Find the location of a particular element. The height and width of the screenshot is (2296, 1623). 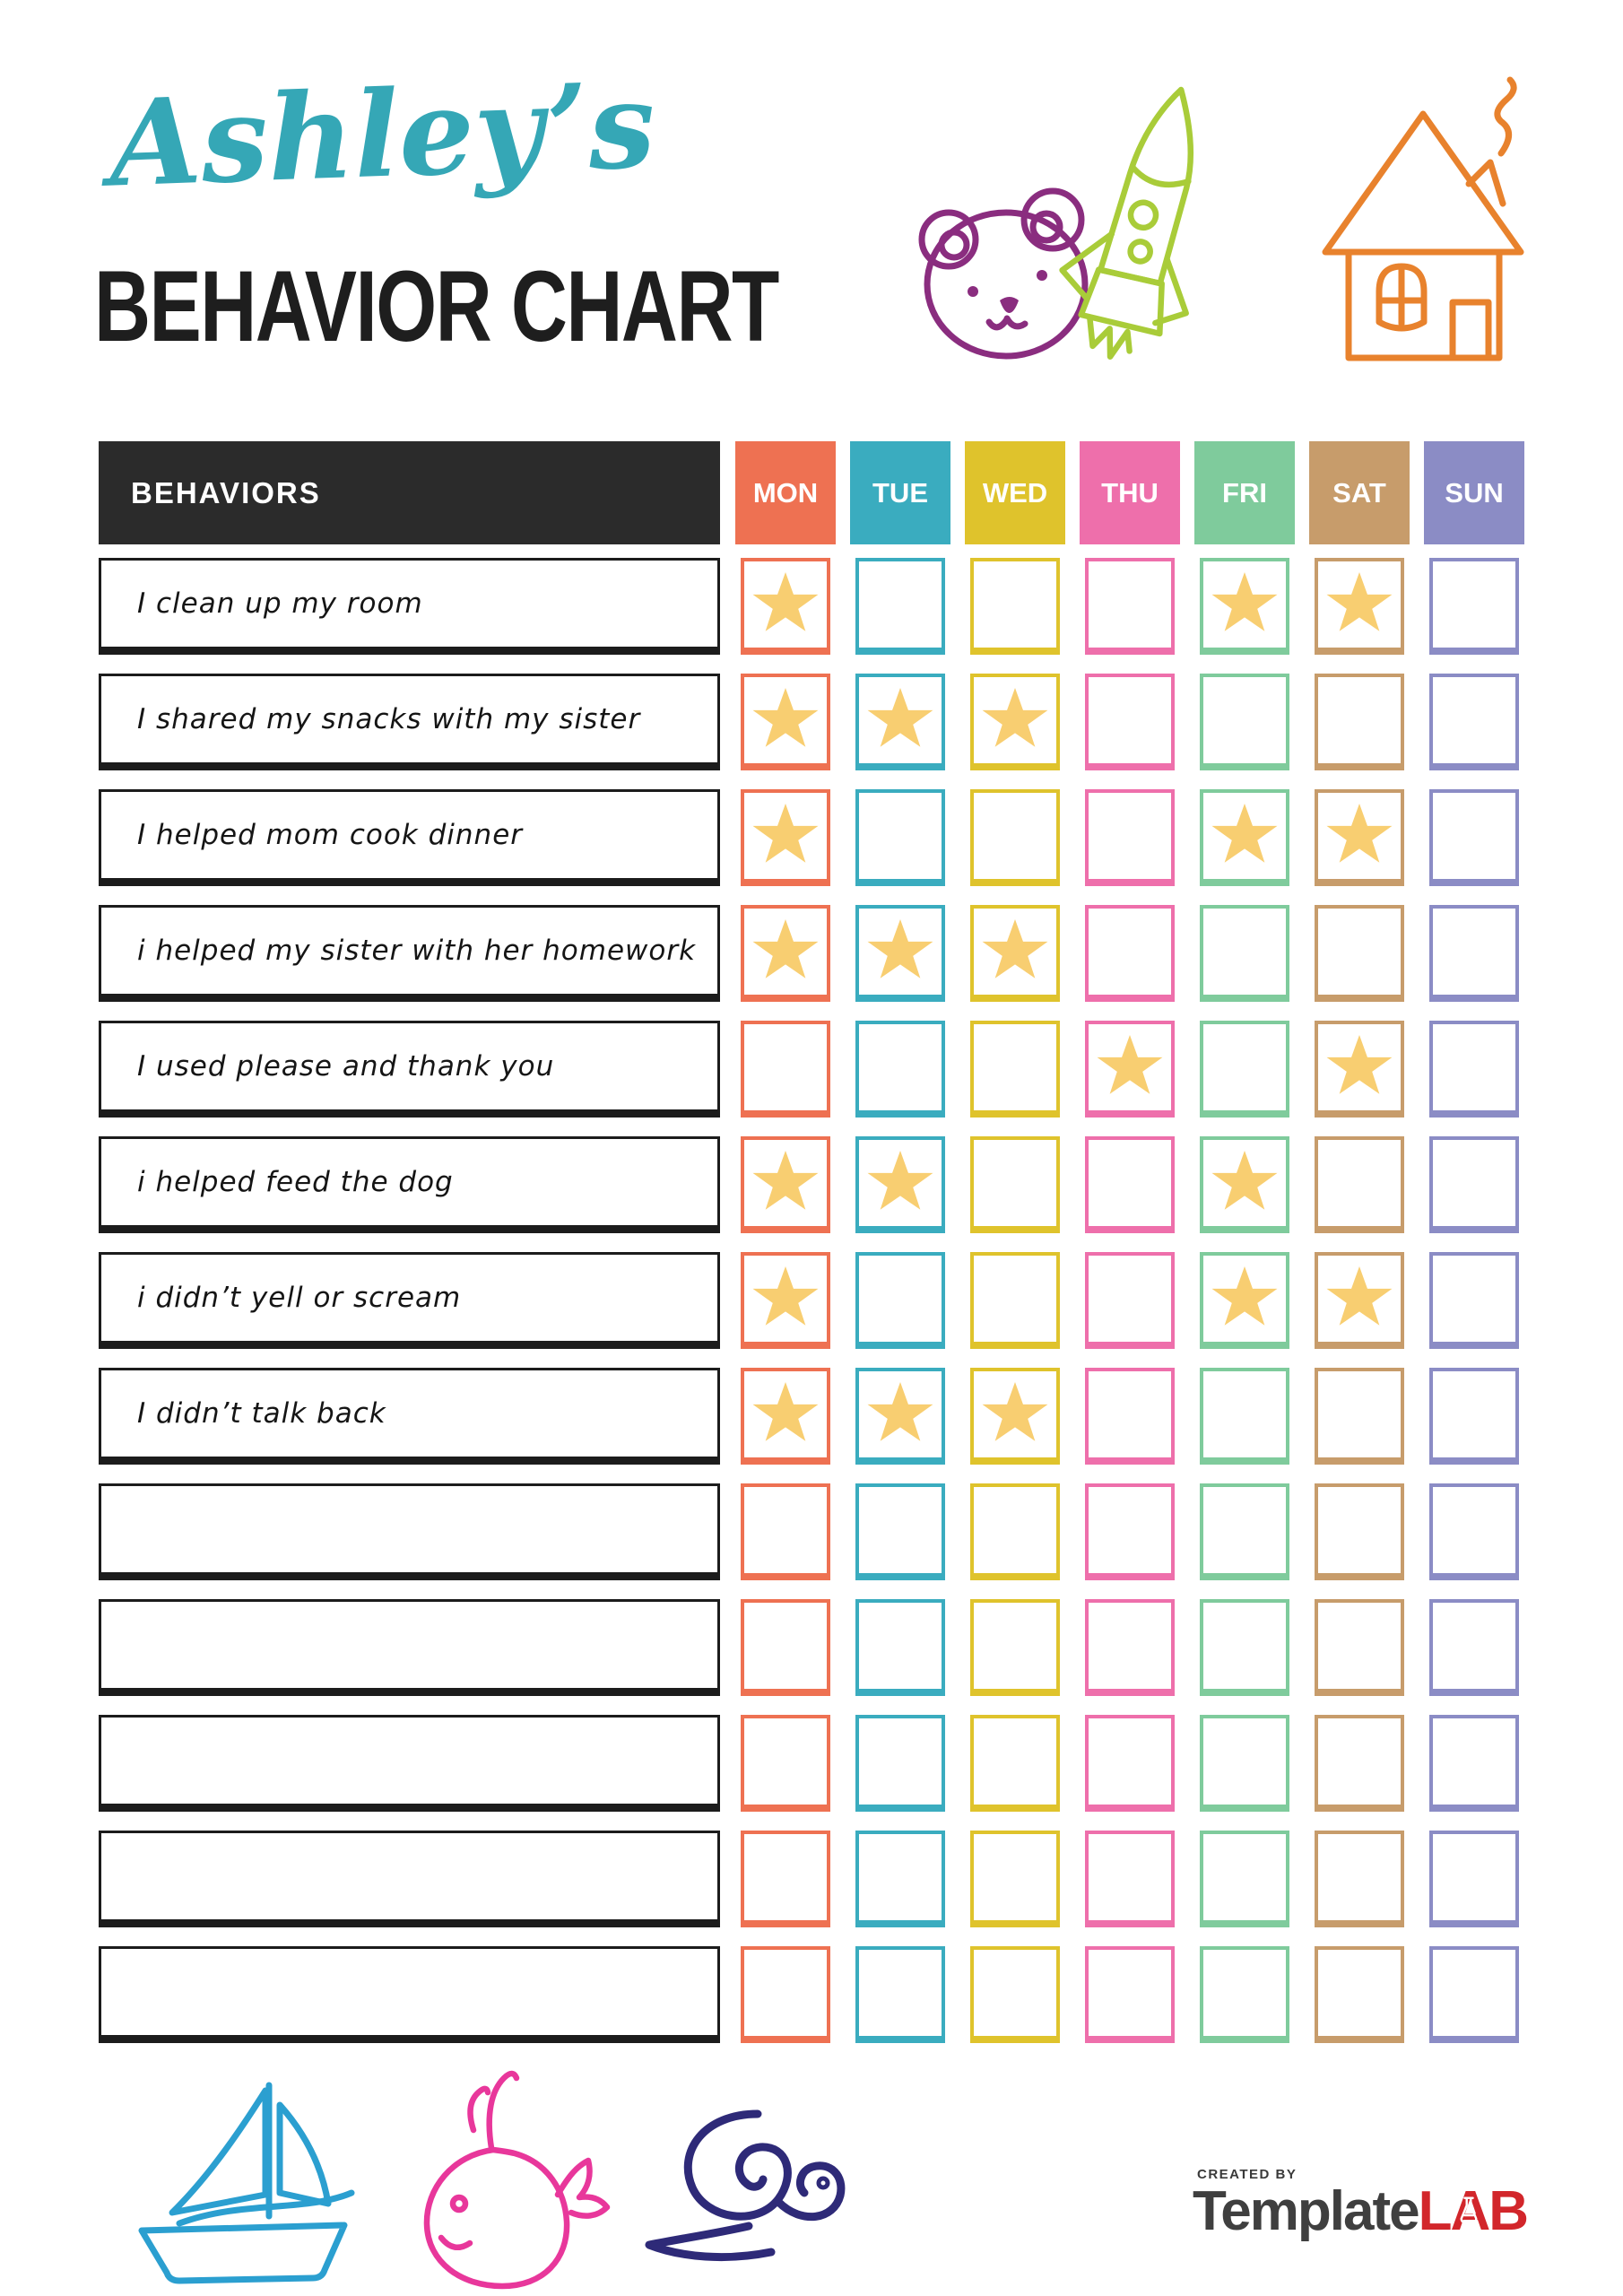

bear-icon is located at coordinates (1003, 273).